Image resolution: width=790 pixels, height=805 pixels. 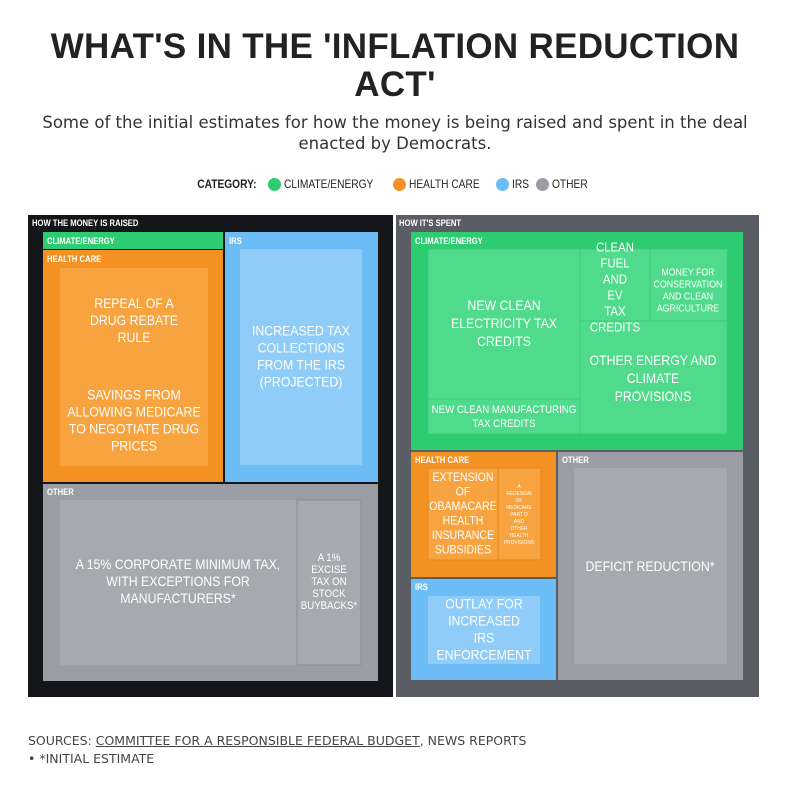 I want to click on raised-other-item-2-label: EXCISE, so click(x=329, y=570).